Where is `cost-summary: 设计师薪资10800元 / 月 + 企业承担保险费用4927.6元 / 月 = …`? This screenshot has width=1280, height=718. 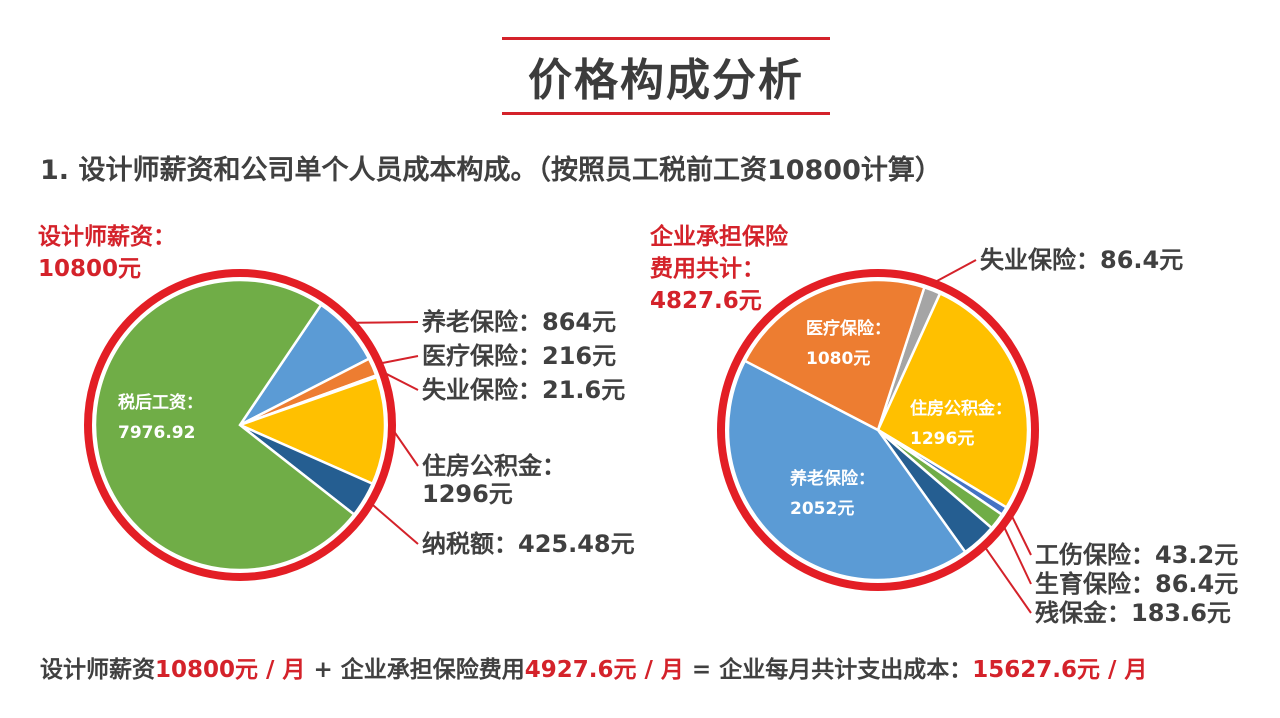 cost-summary: 设计师薪资10800元 / 月 + 企业承担保险费用4927.6元 / 月 = … is located at coordinates (593, 667).